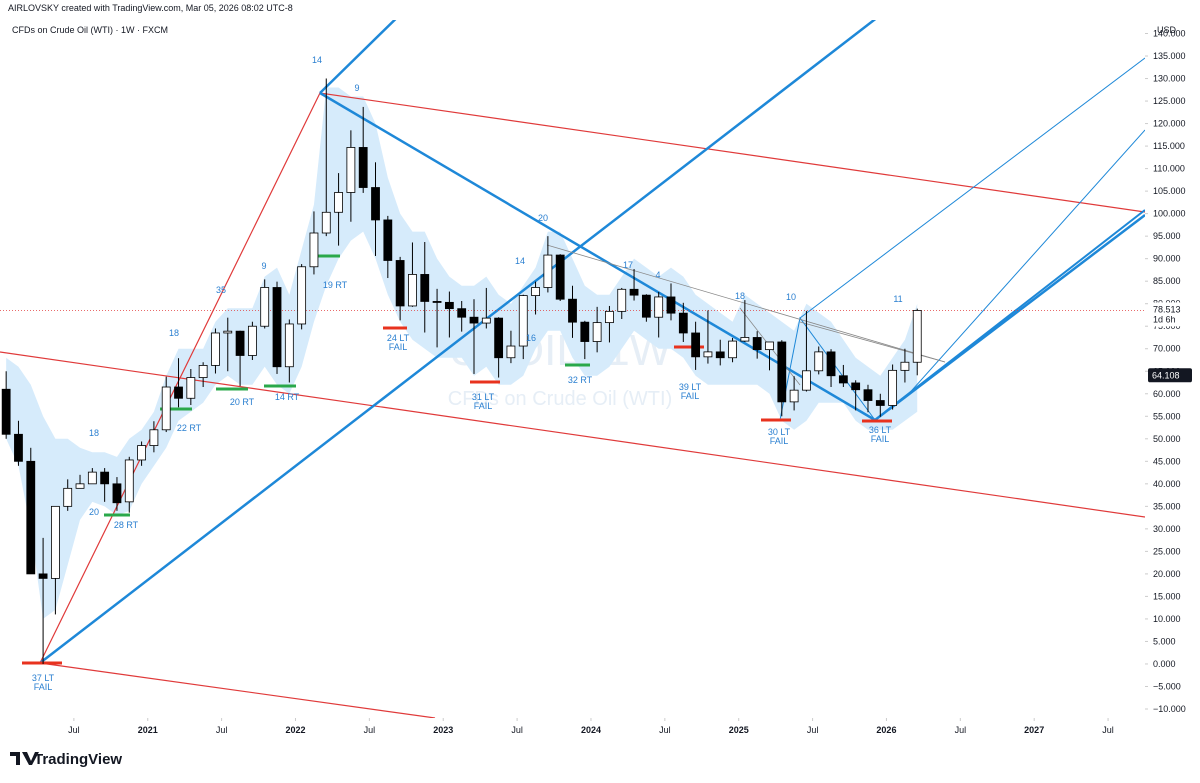  I want to click on annotation: 9, so click(263, 266).